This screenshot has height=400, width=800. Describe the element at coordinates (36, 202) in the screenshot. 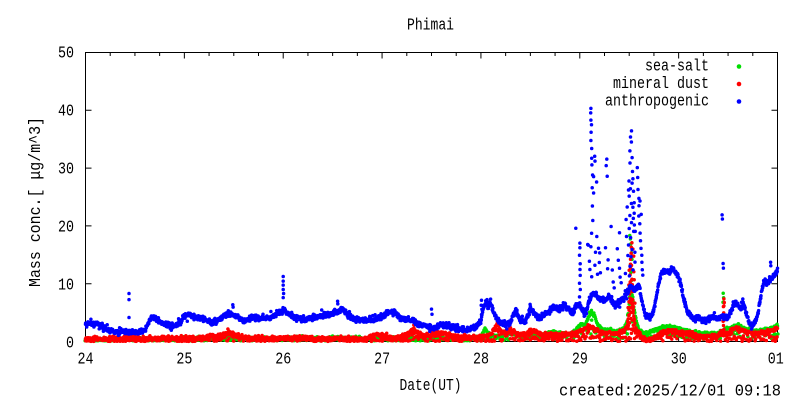

I see `svg-text: Mass conc.[ μg/m^3]` at that location.